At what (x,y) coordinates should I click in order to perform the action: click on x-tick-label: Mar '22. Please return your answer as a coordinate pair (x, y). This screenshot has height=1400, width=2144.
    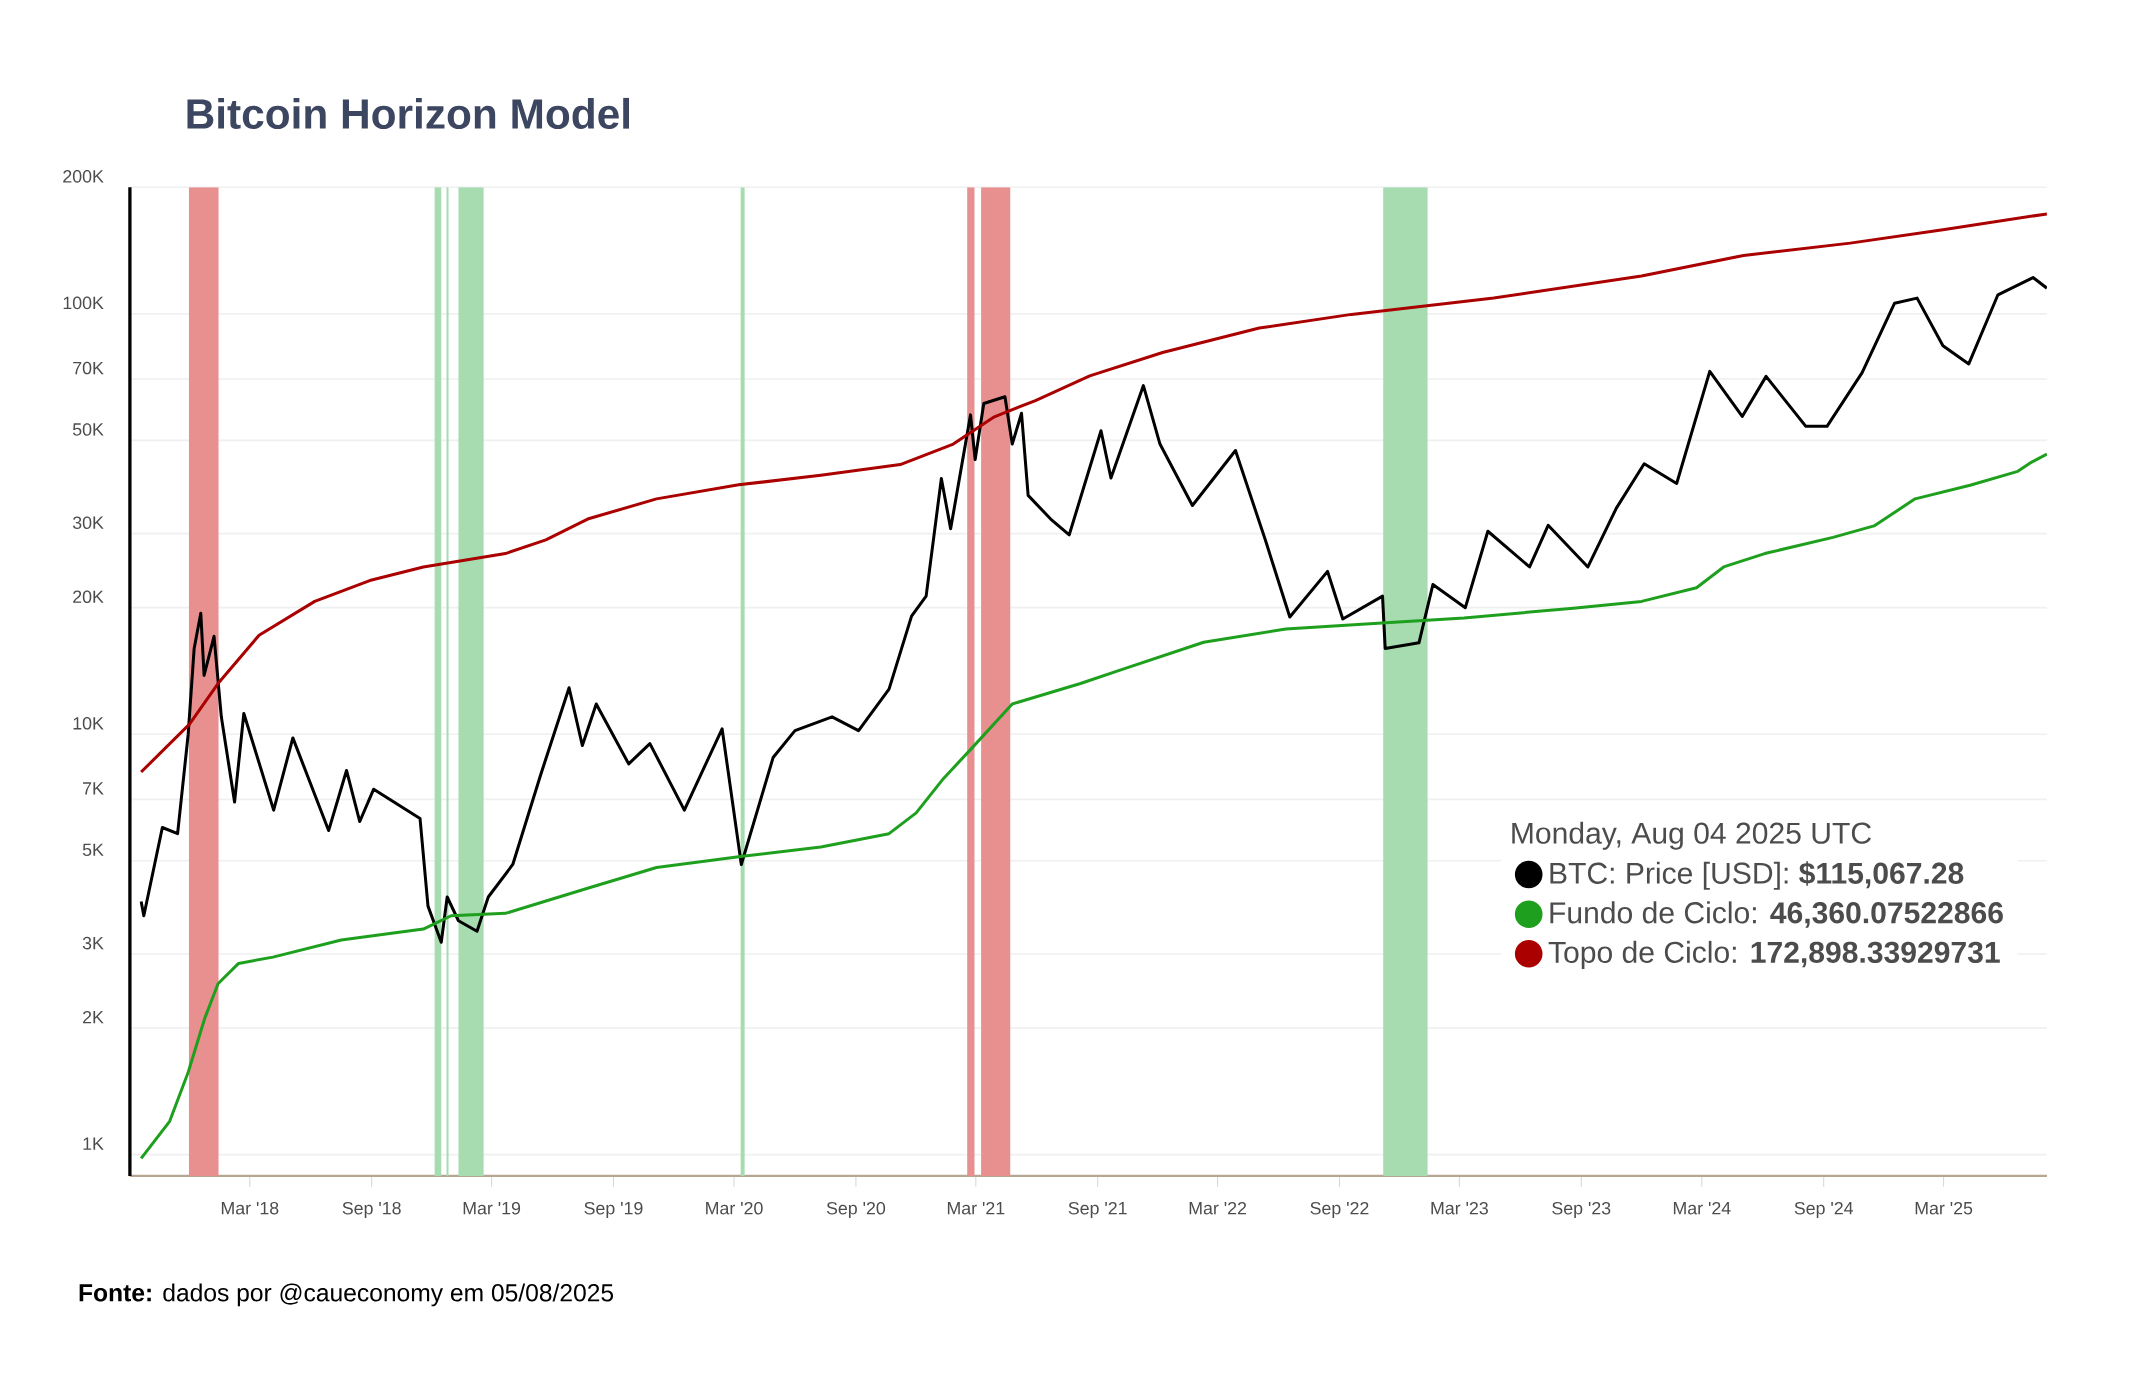
    Looking at the image, I should click on (1218, 1208).